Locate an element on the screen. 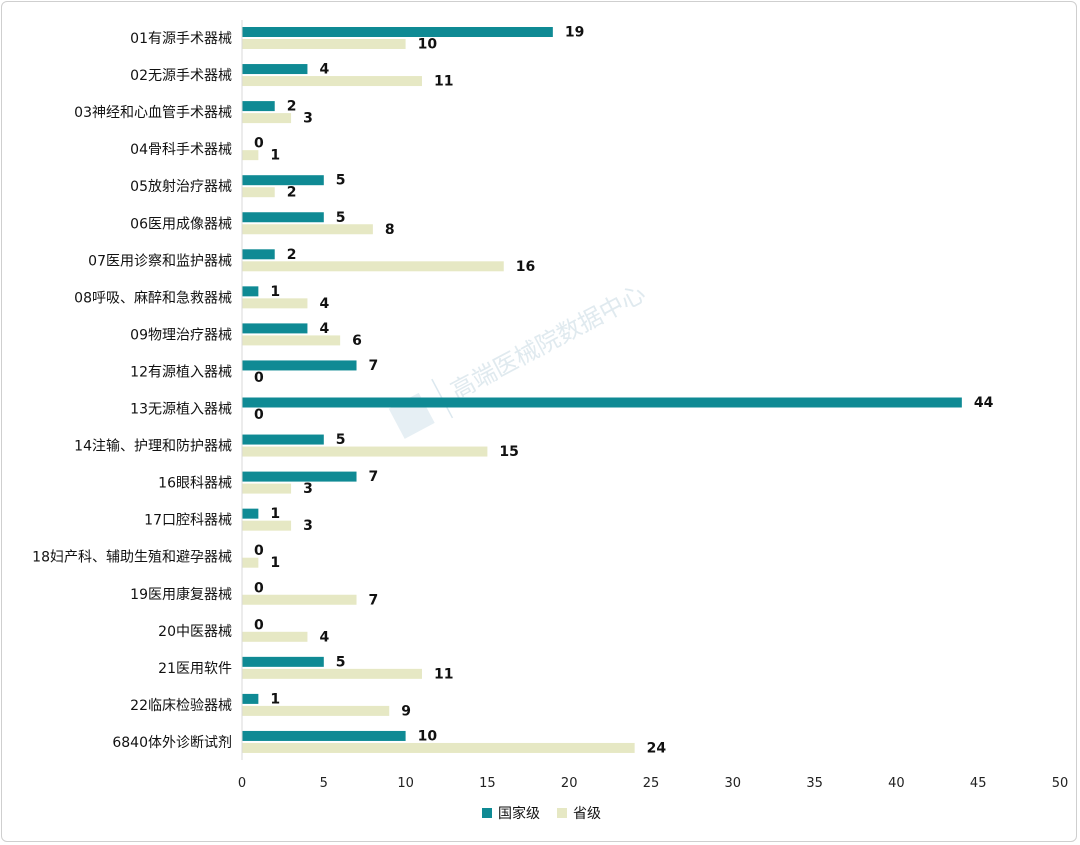  data-label: 9 is located at coordinates (406, 711).